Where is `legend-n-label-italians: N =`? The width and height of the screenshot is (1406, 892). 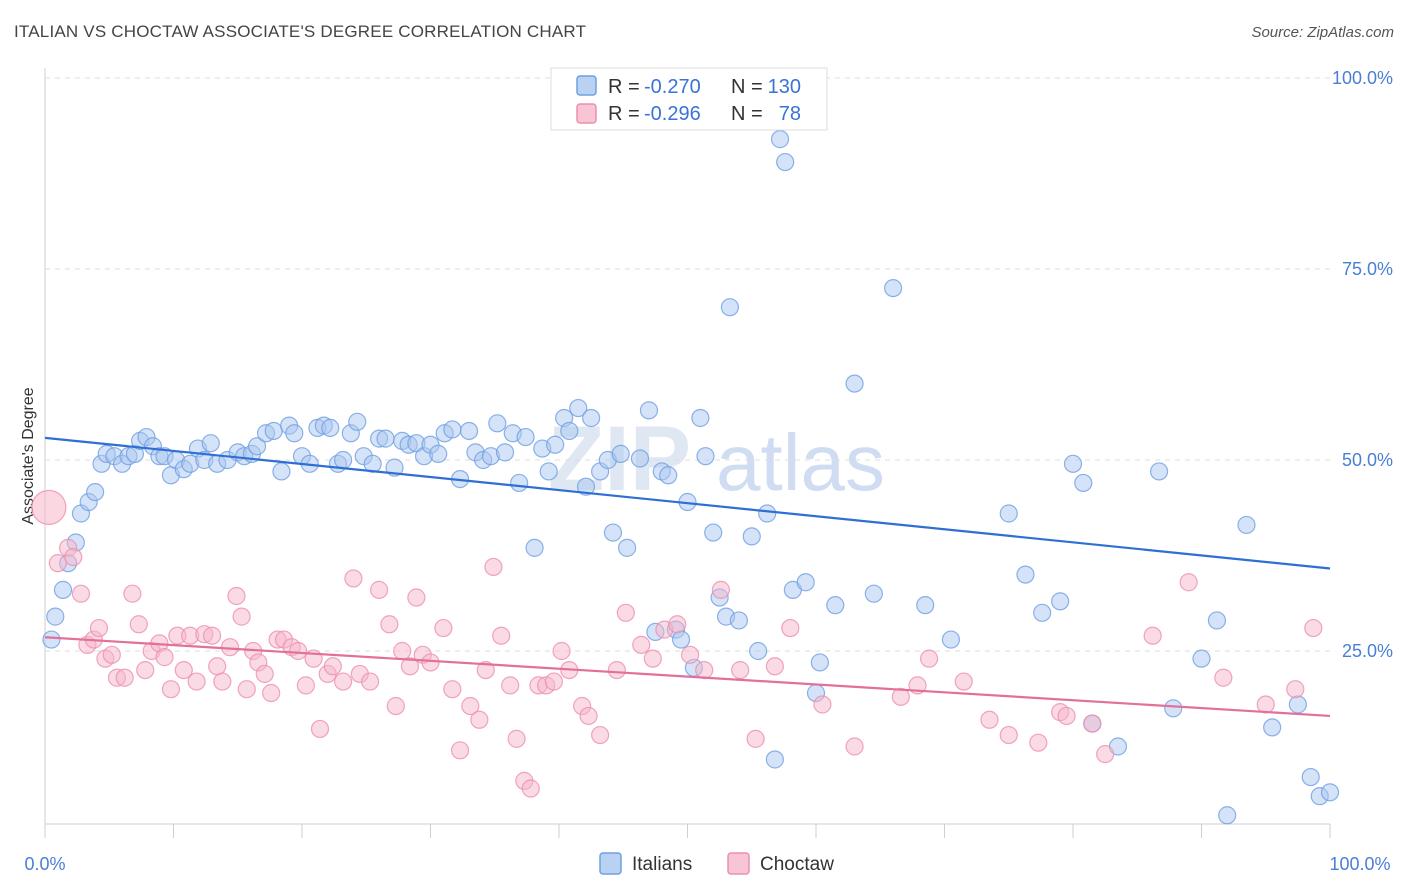 legend-n-label-italians: N = is located at coordinates (747, 87).